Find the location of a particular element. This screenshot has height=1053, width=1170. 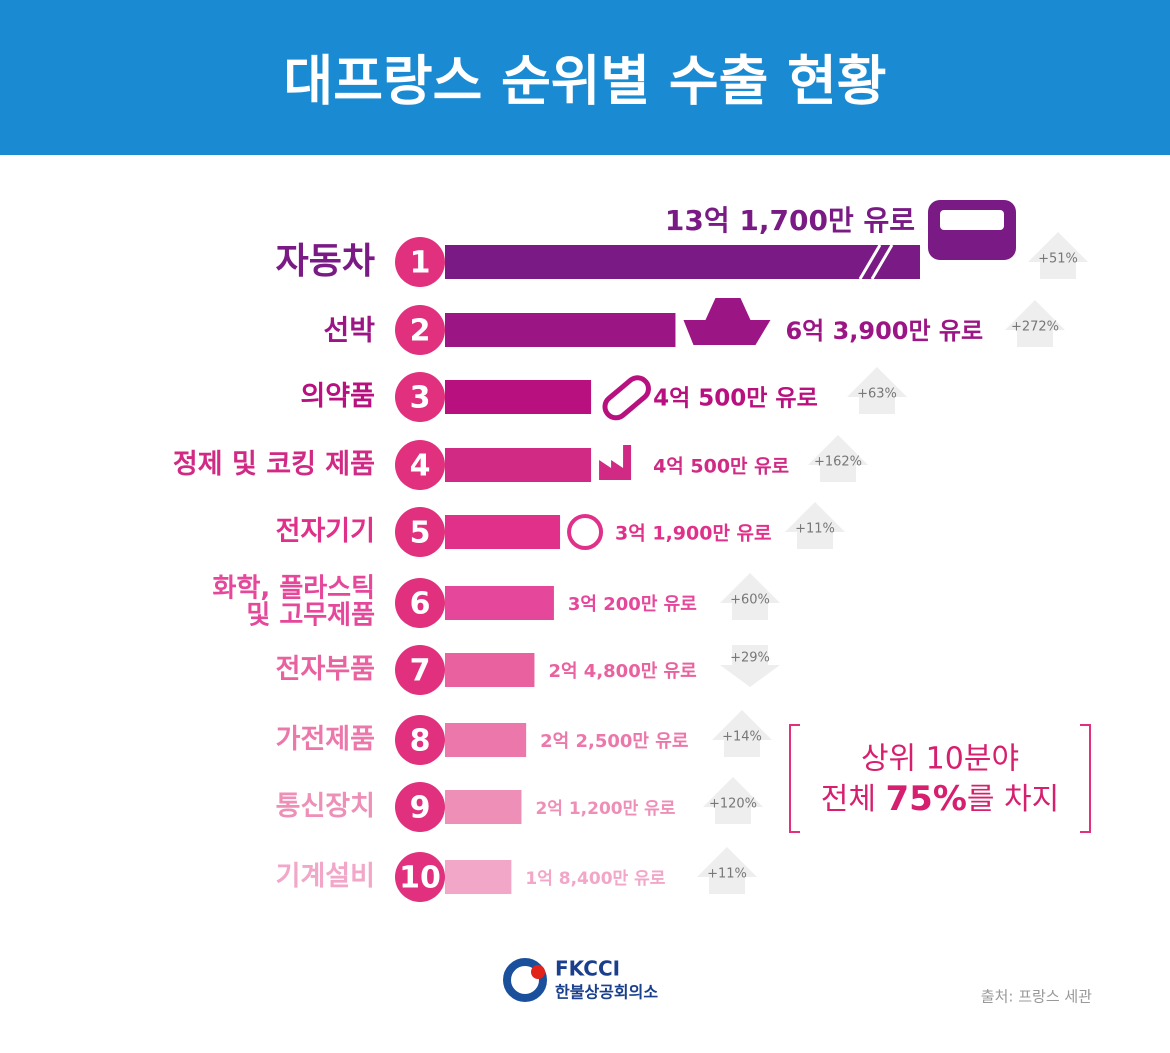

change-label: +272% is located at coordinates (1035, 327).